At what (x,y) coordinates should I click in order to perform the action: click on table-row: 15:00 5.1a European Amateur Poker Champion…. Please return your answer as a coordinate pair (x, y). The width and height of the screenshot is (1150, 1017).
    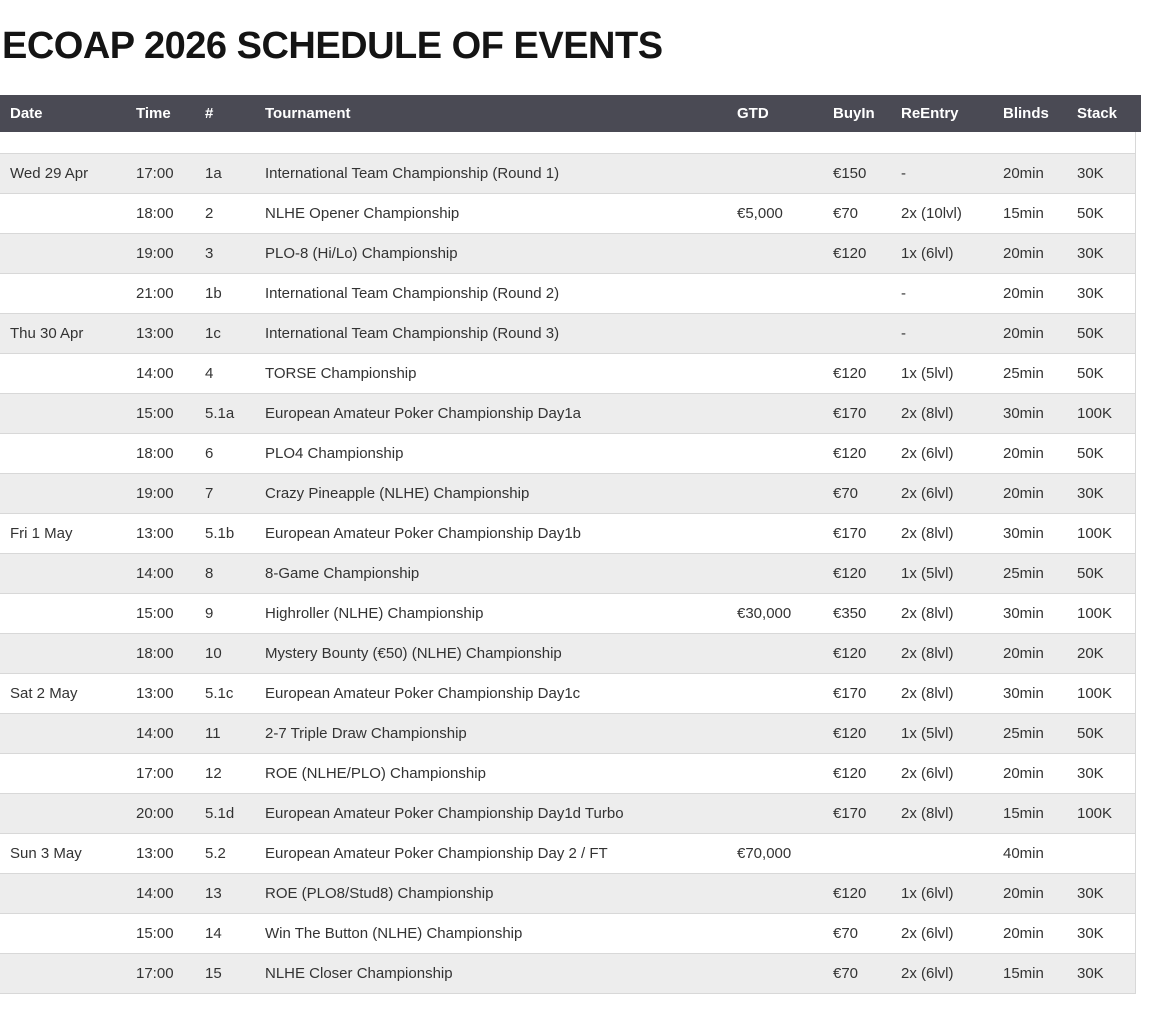
    Looking at the image, I should click on (567, 413).